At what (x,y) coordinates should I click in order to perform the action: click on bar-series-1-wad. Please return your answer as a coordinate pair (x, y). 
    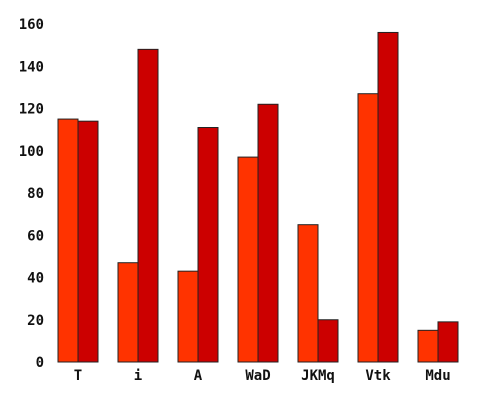
    Looking at the image, I should click on (248, 259).